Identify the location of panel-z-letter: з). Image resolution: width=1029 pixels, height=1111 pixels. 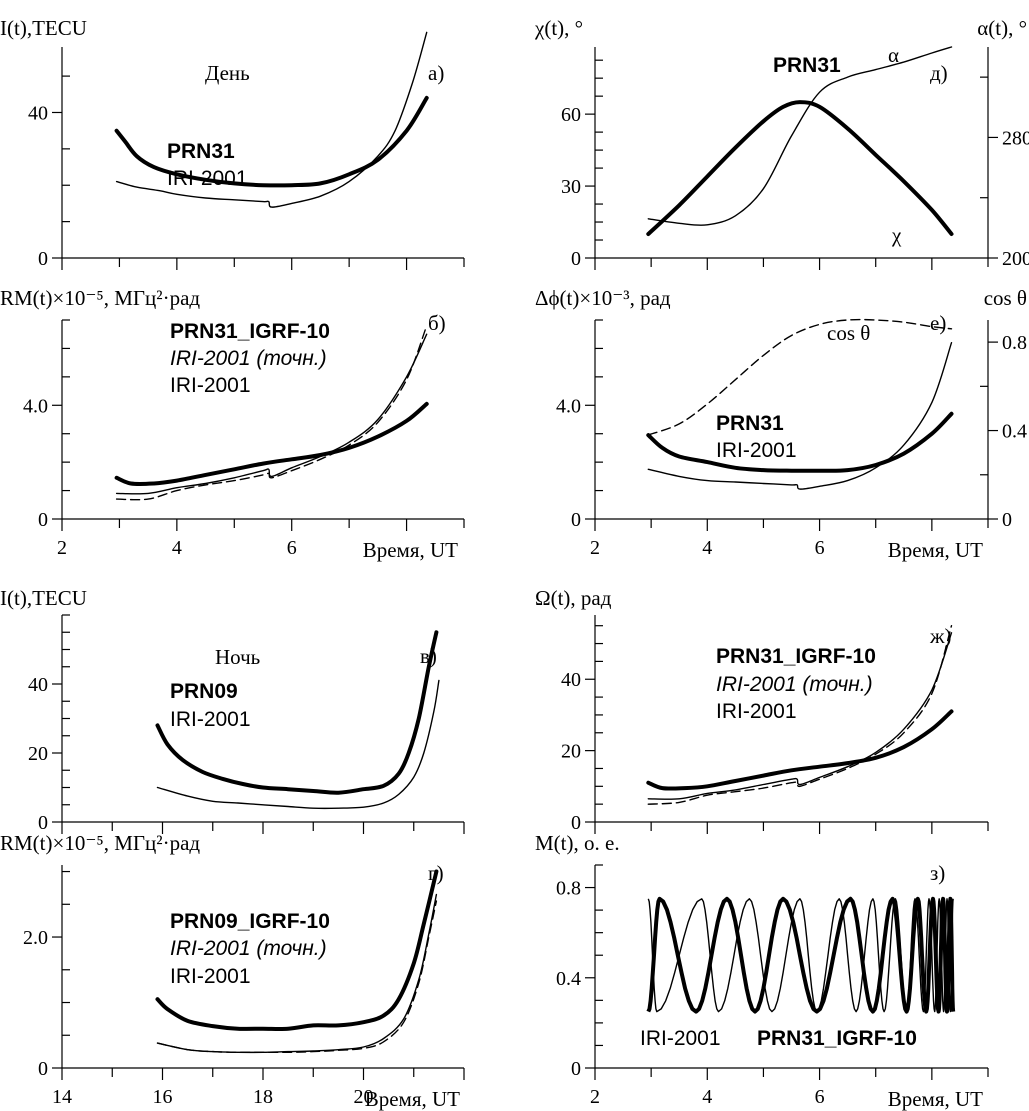
(937, 873).